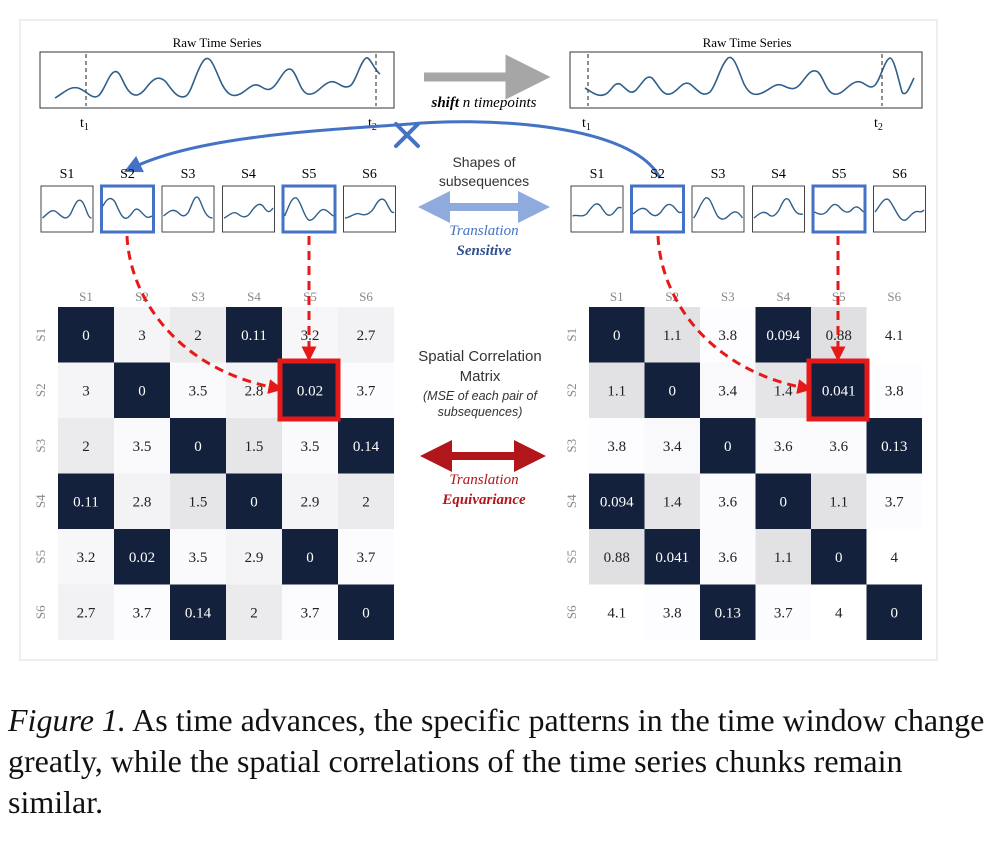  Describe the element at coordinates (571, 501) in the screenshot. I see `right-matrix-row-label-4: S4` at that location.